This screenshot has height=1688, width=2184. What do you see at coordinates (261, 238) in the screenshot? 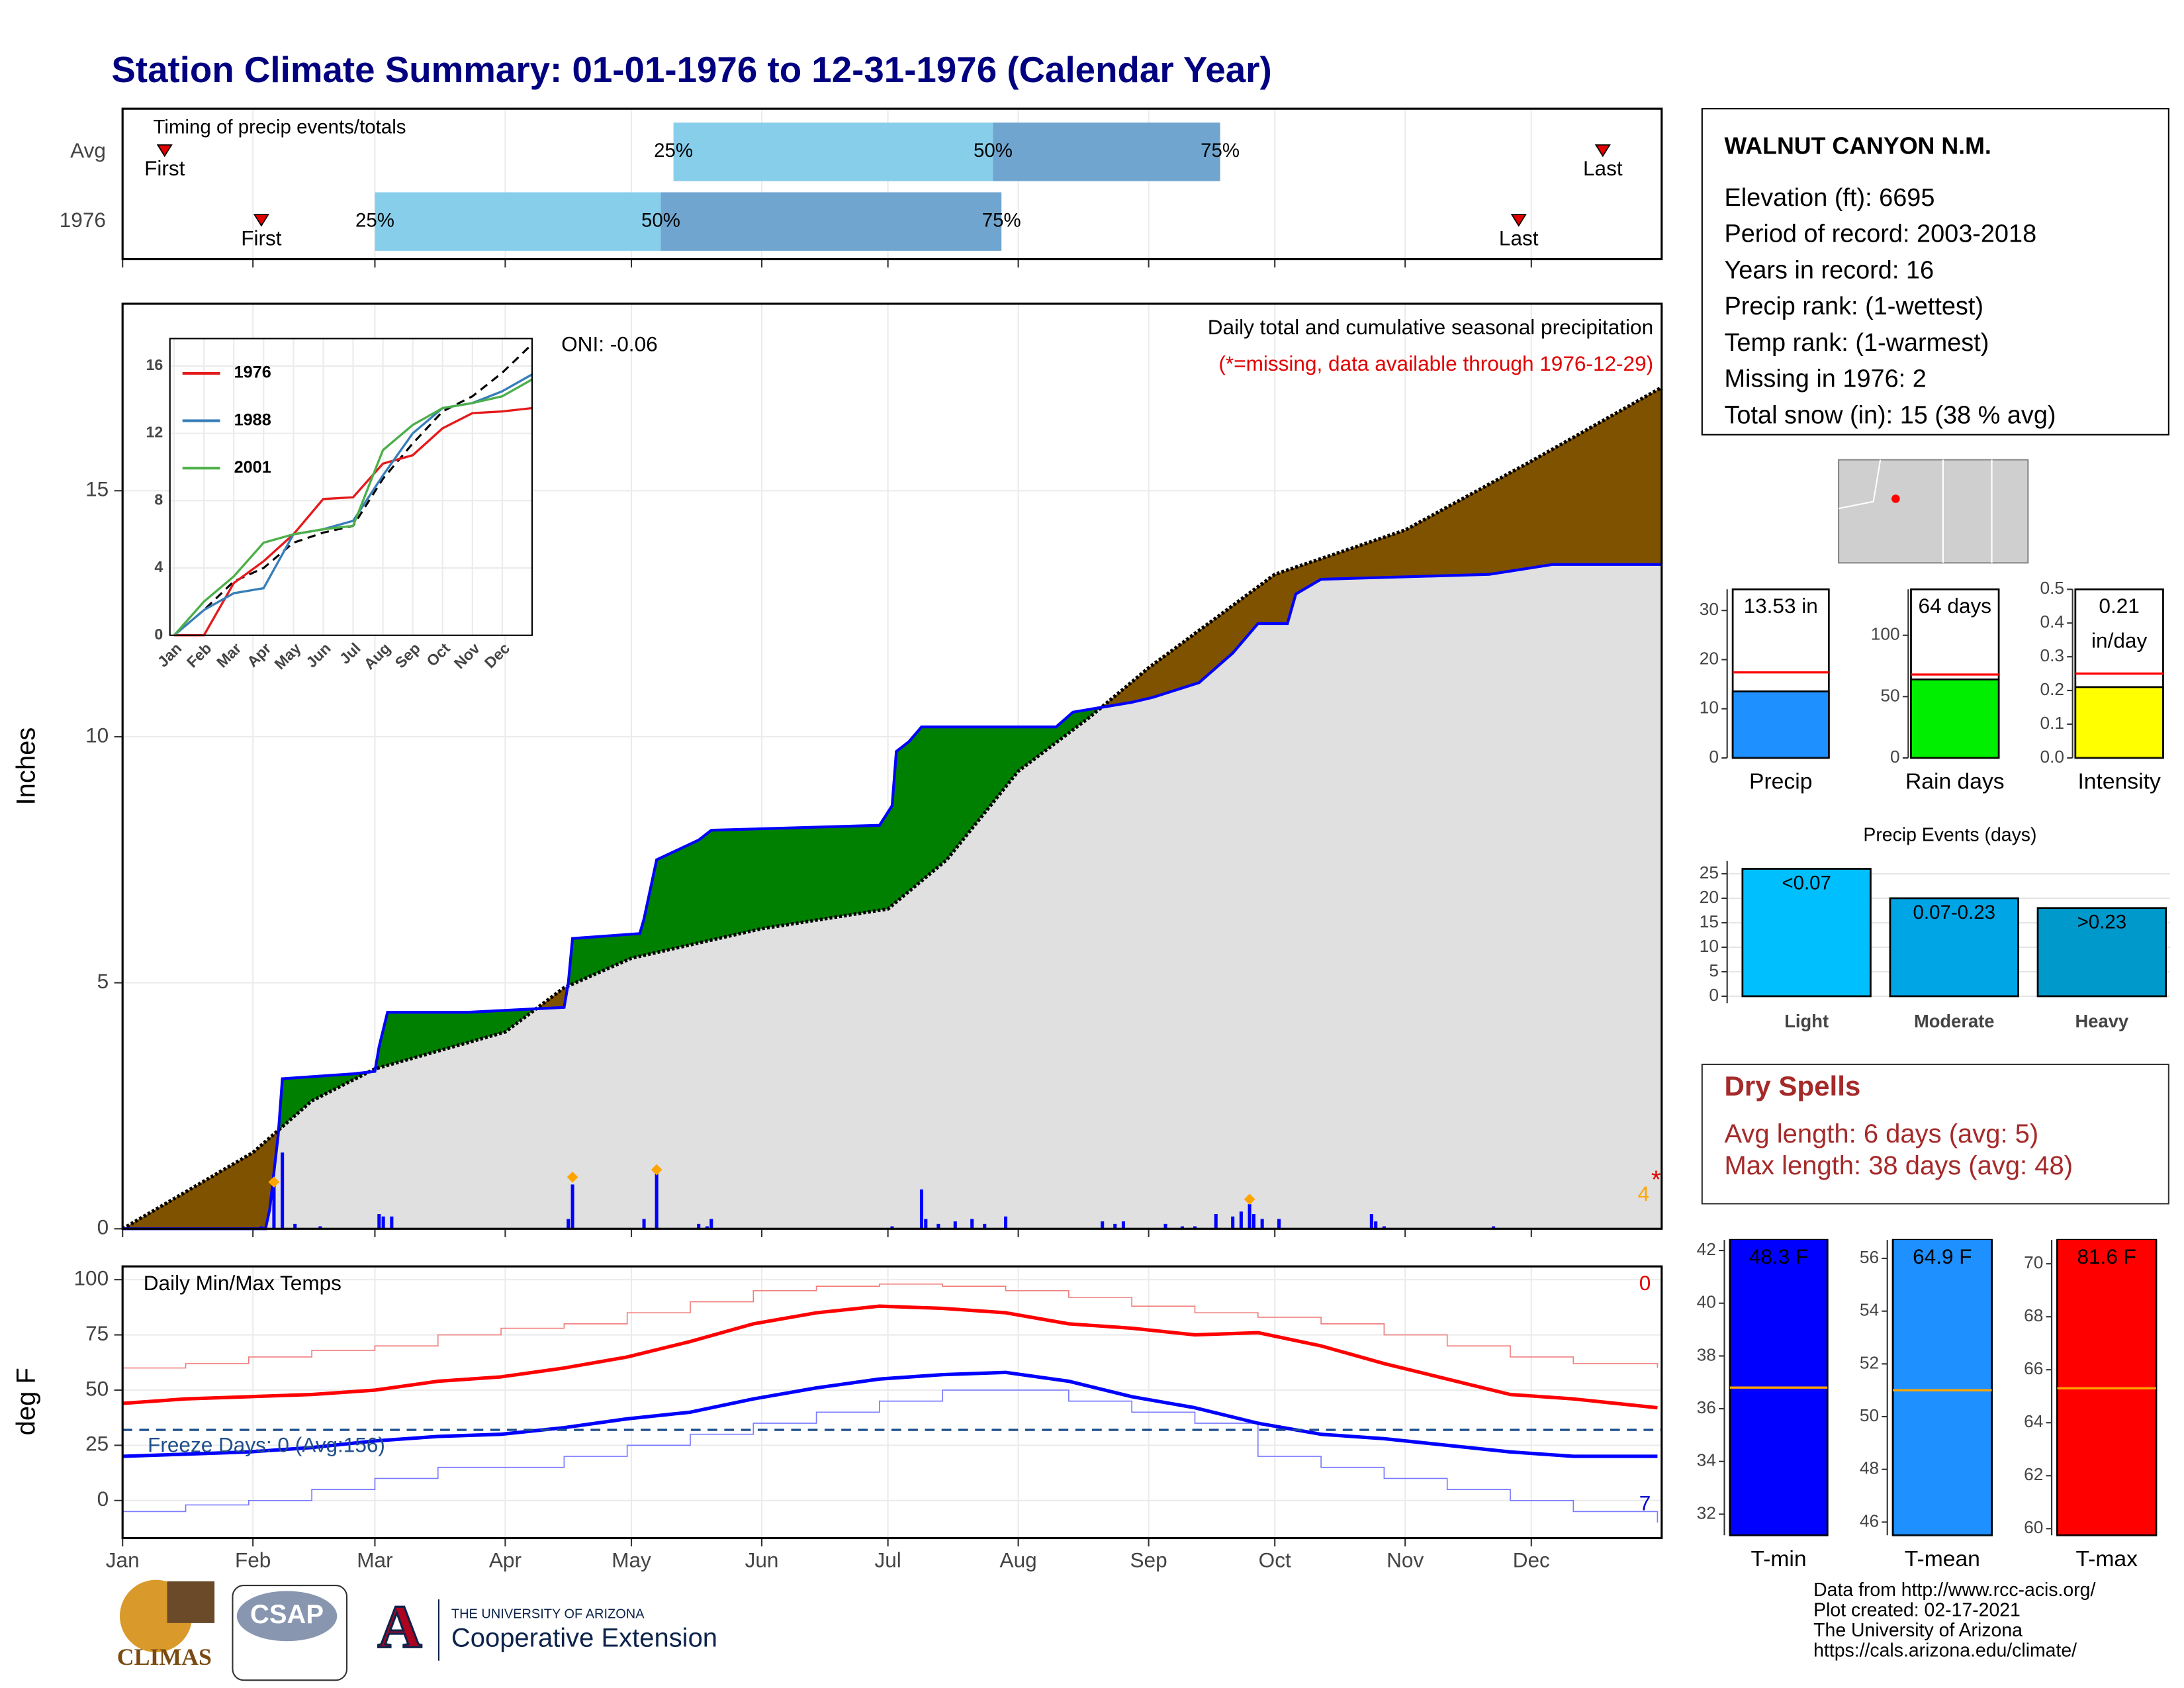
I see `event-label: First` at bounding box center [261, 238].